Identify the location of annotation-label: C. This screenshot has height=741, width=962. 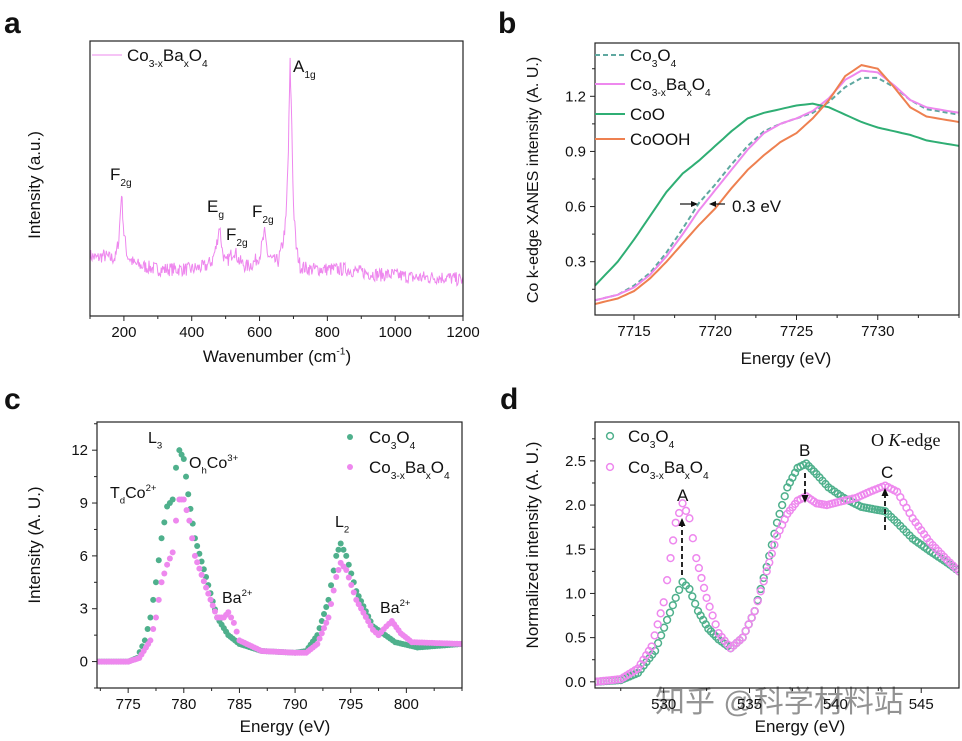
(887, 472).